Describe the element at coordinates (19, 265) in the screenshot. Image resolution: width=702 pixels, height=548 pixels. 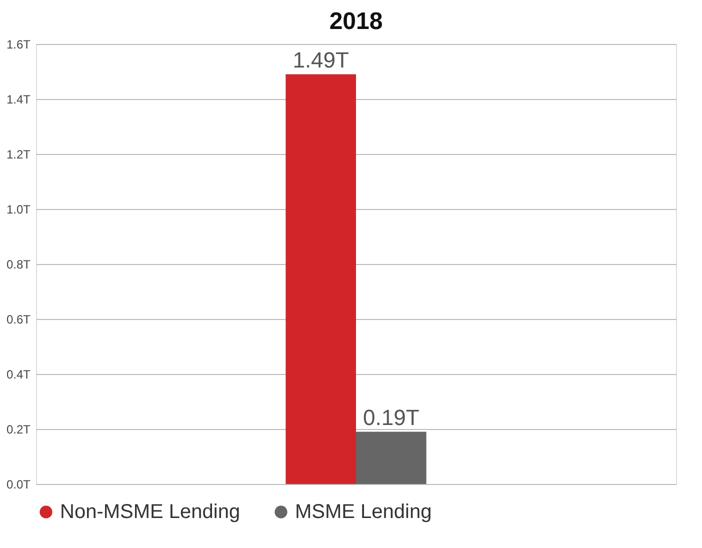
I see `y-tick-label: 0.8T` at that location.